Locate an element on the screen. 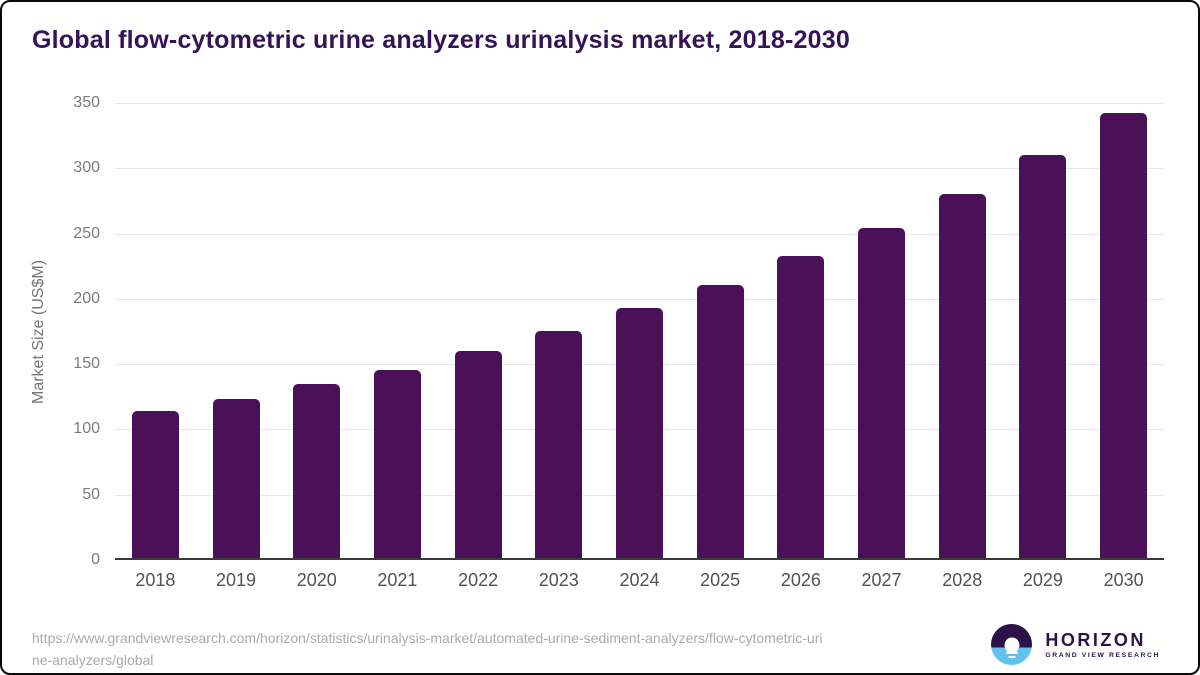 This screenshot has width=1200, height=675. bar-slot-2023 is located at coordinates (558, 330).